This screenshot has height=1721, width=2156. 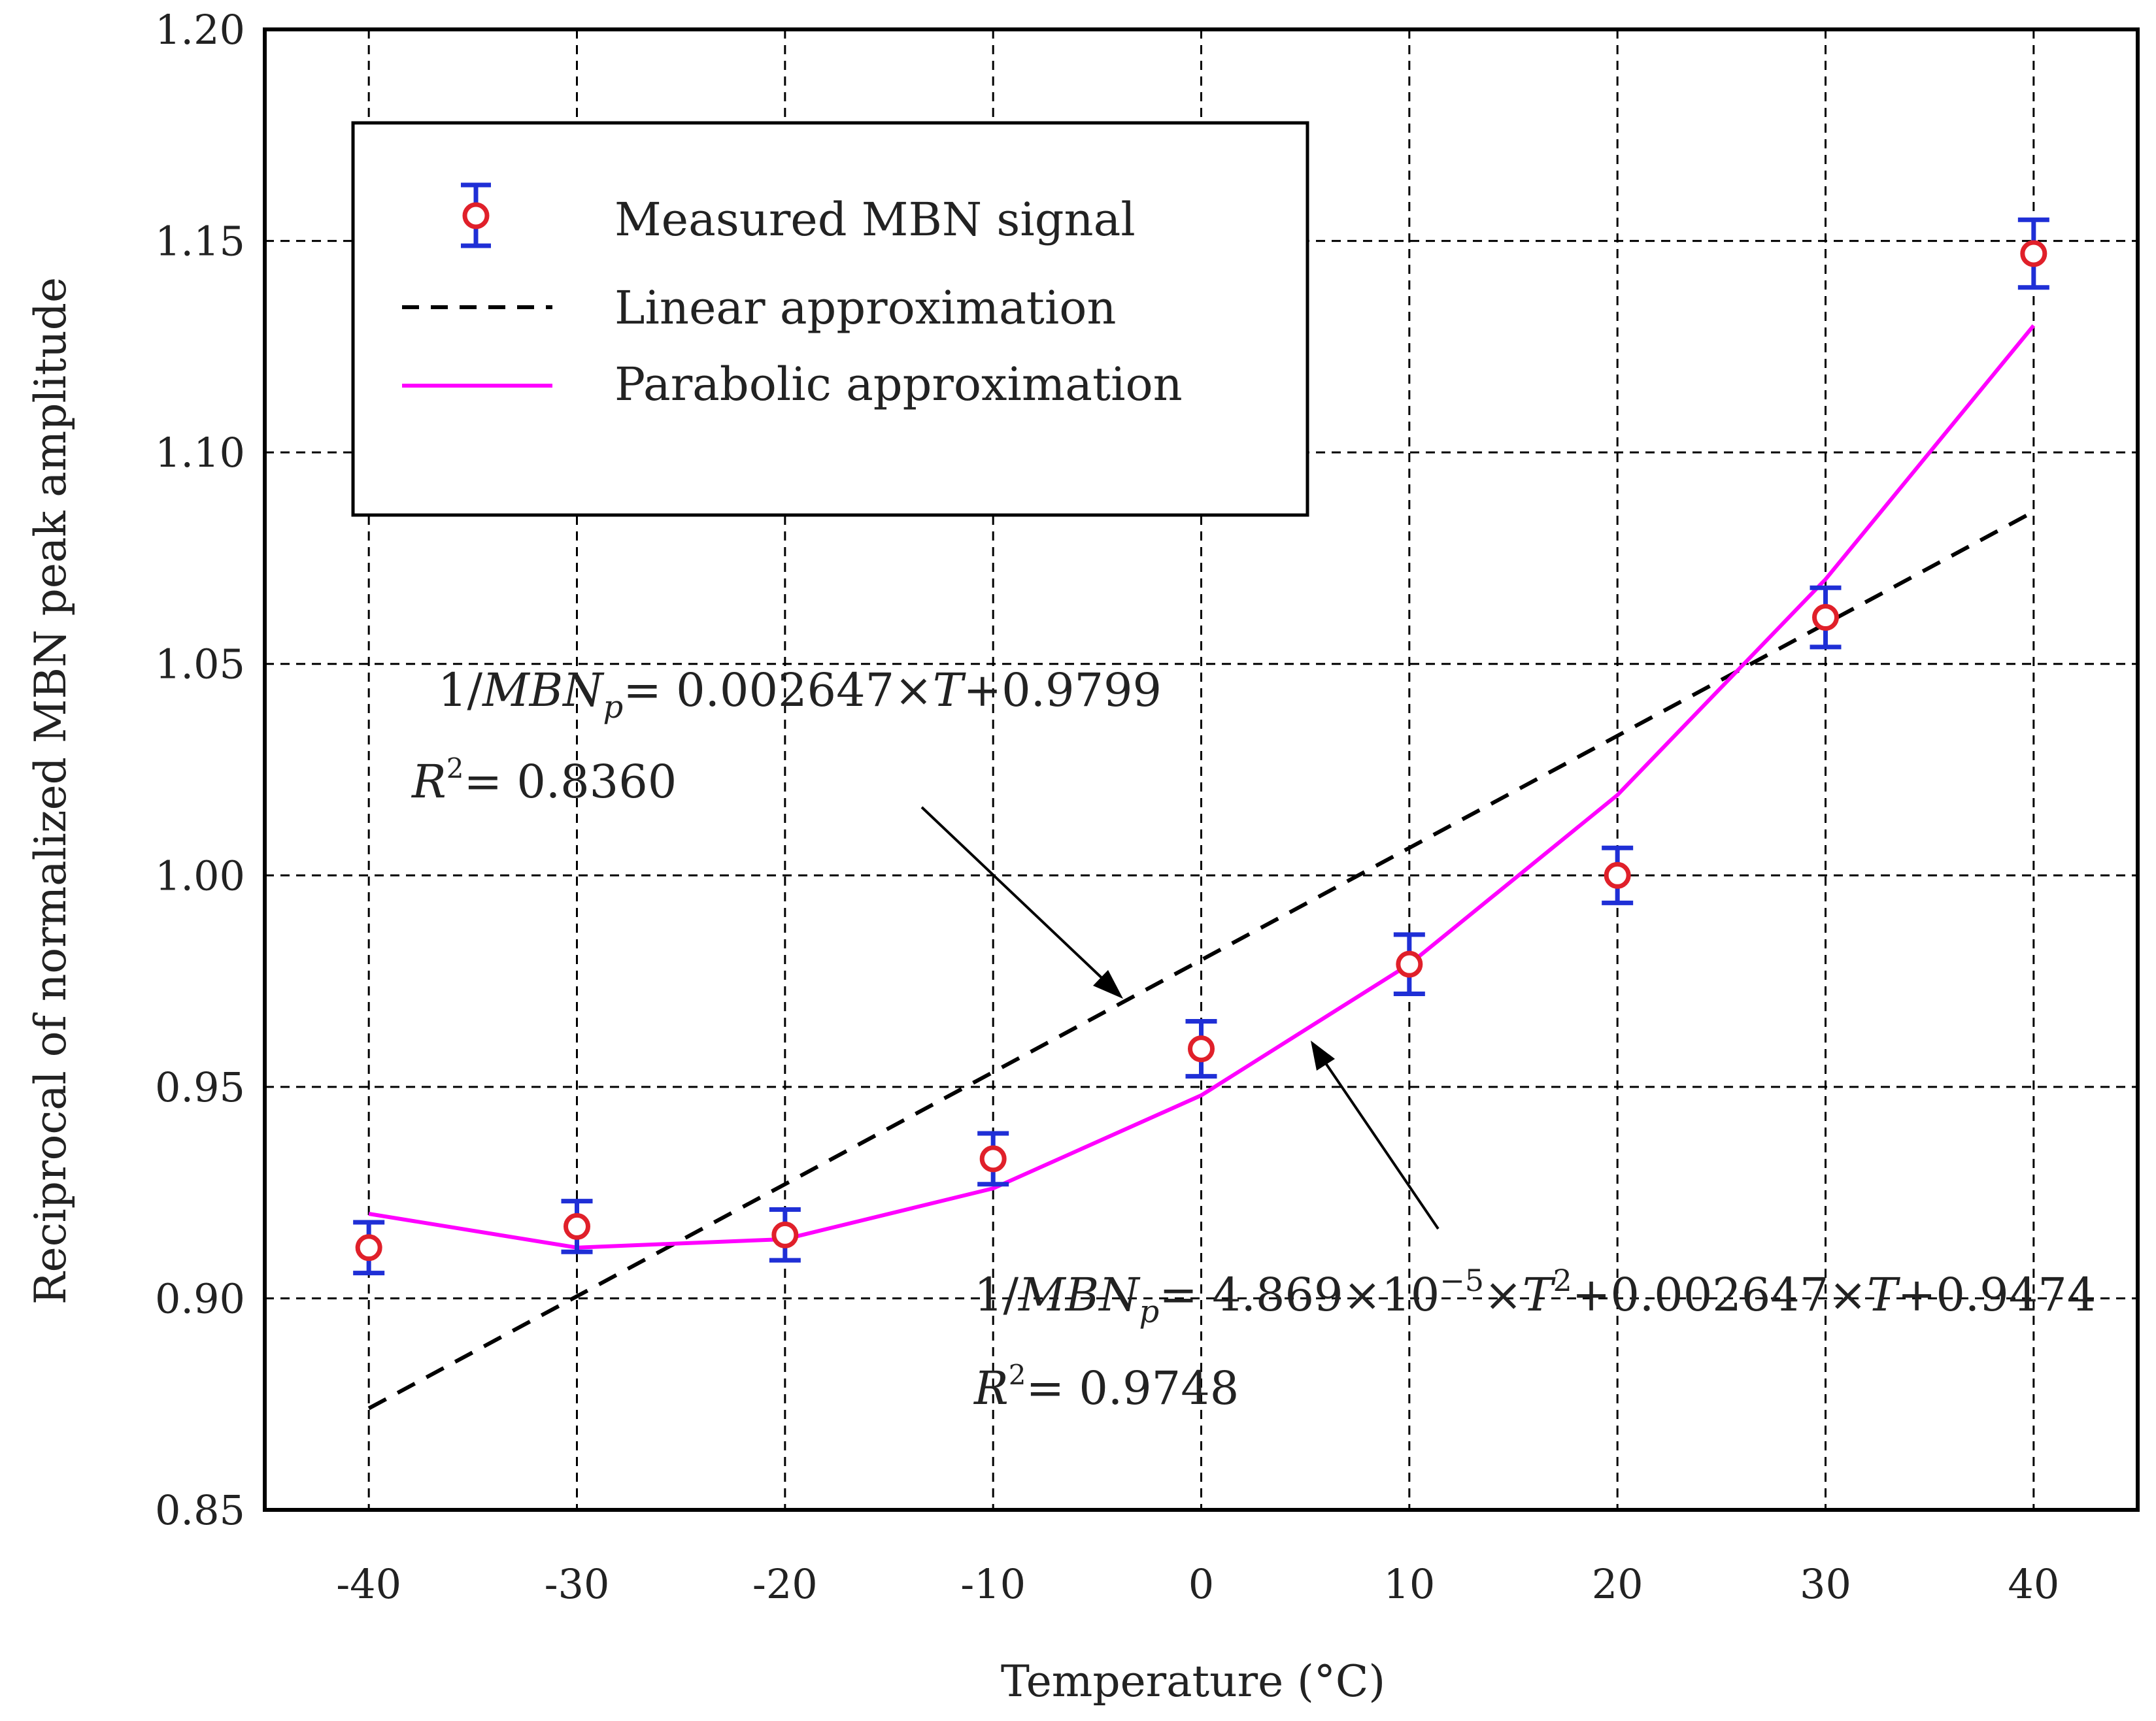 I want to click on x-tick-label: 10, so click(x=1409, y=1584).